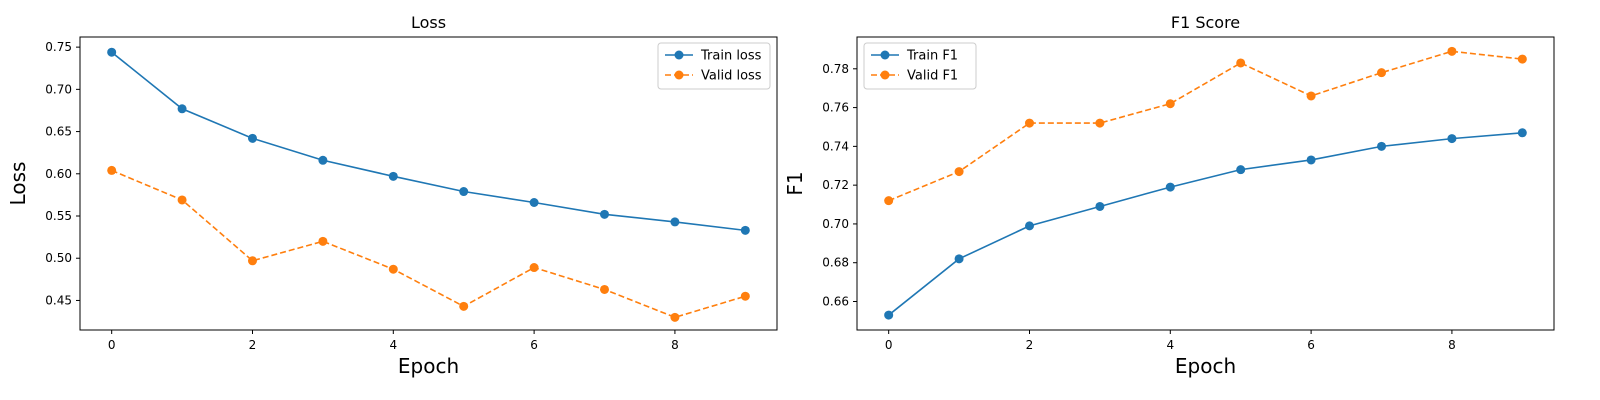 This screenshot has height=400, width=1600. I want to click on y-tick-label: 0.72, so click(835, 185).